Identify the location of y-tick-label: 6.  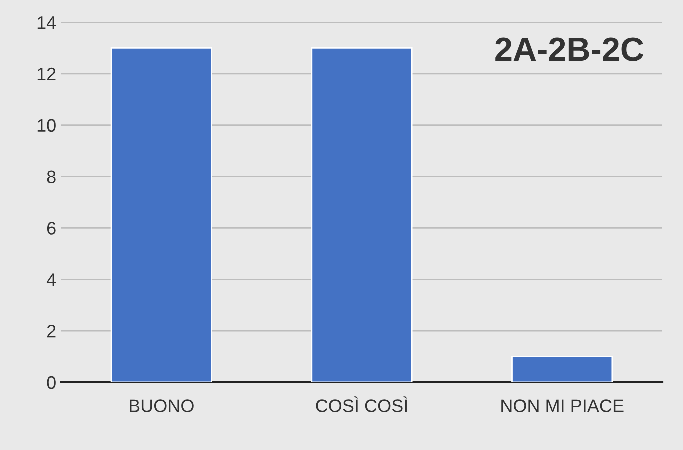
(51, 228).